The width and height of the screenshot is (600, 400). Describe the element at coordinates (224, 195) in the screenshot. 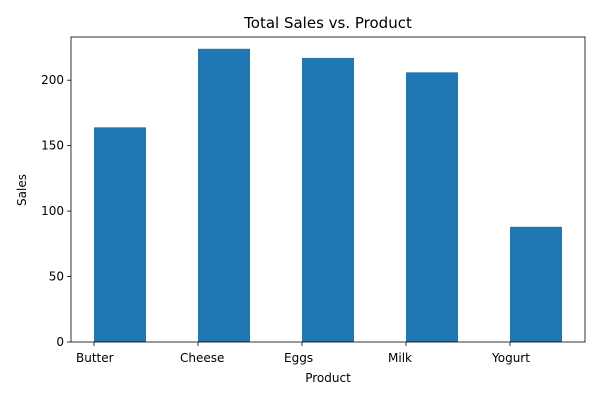

I see `bar-cheese` at that location.